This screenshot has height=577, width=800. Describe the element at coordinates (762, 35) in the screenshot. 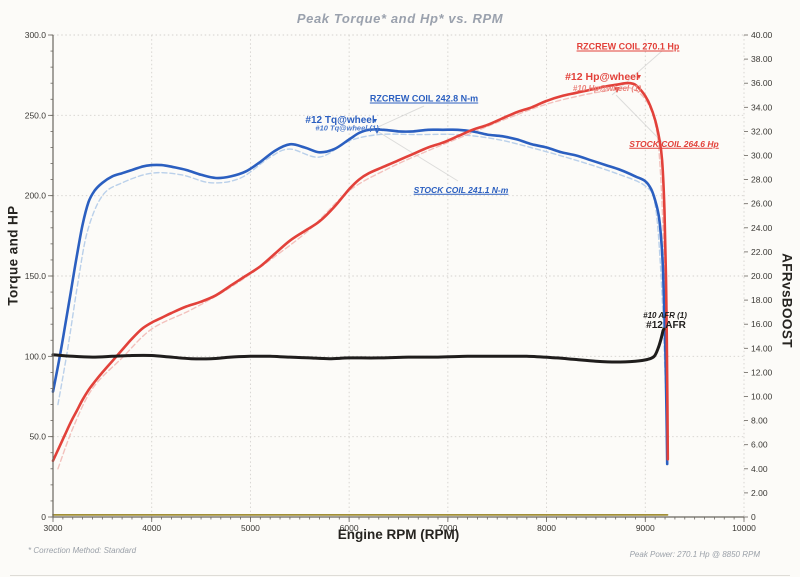

I see `svg-text: 40.00` at that location.